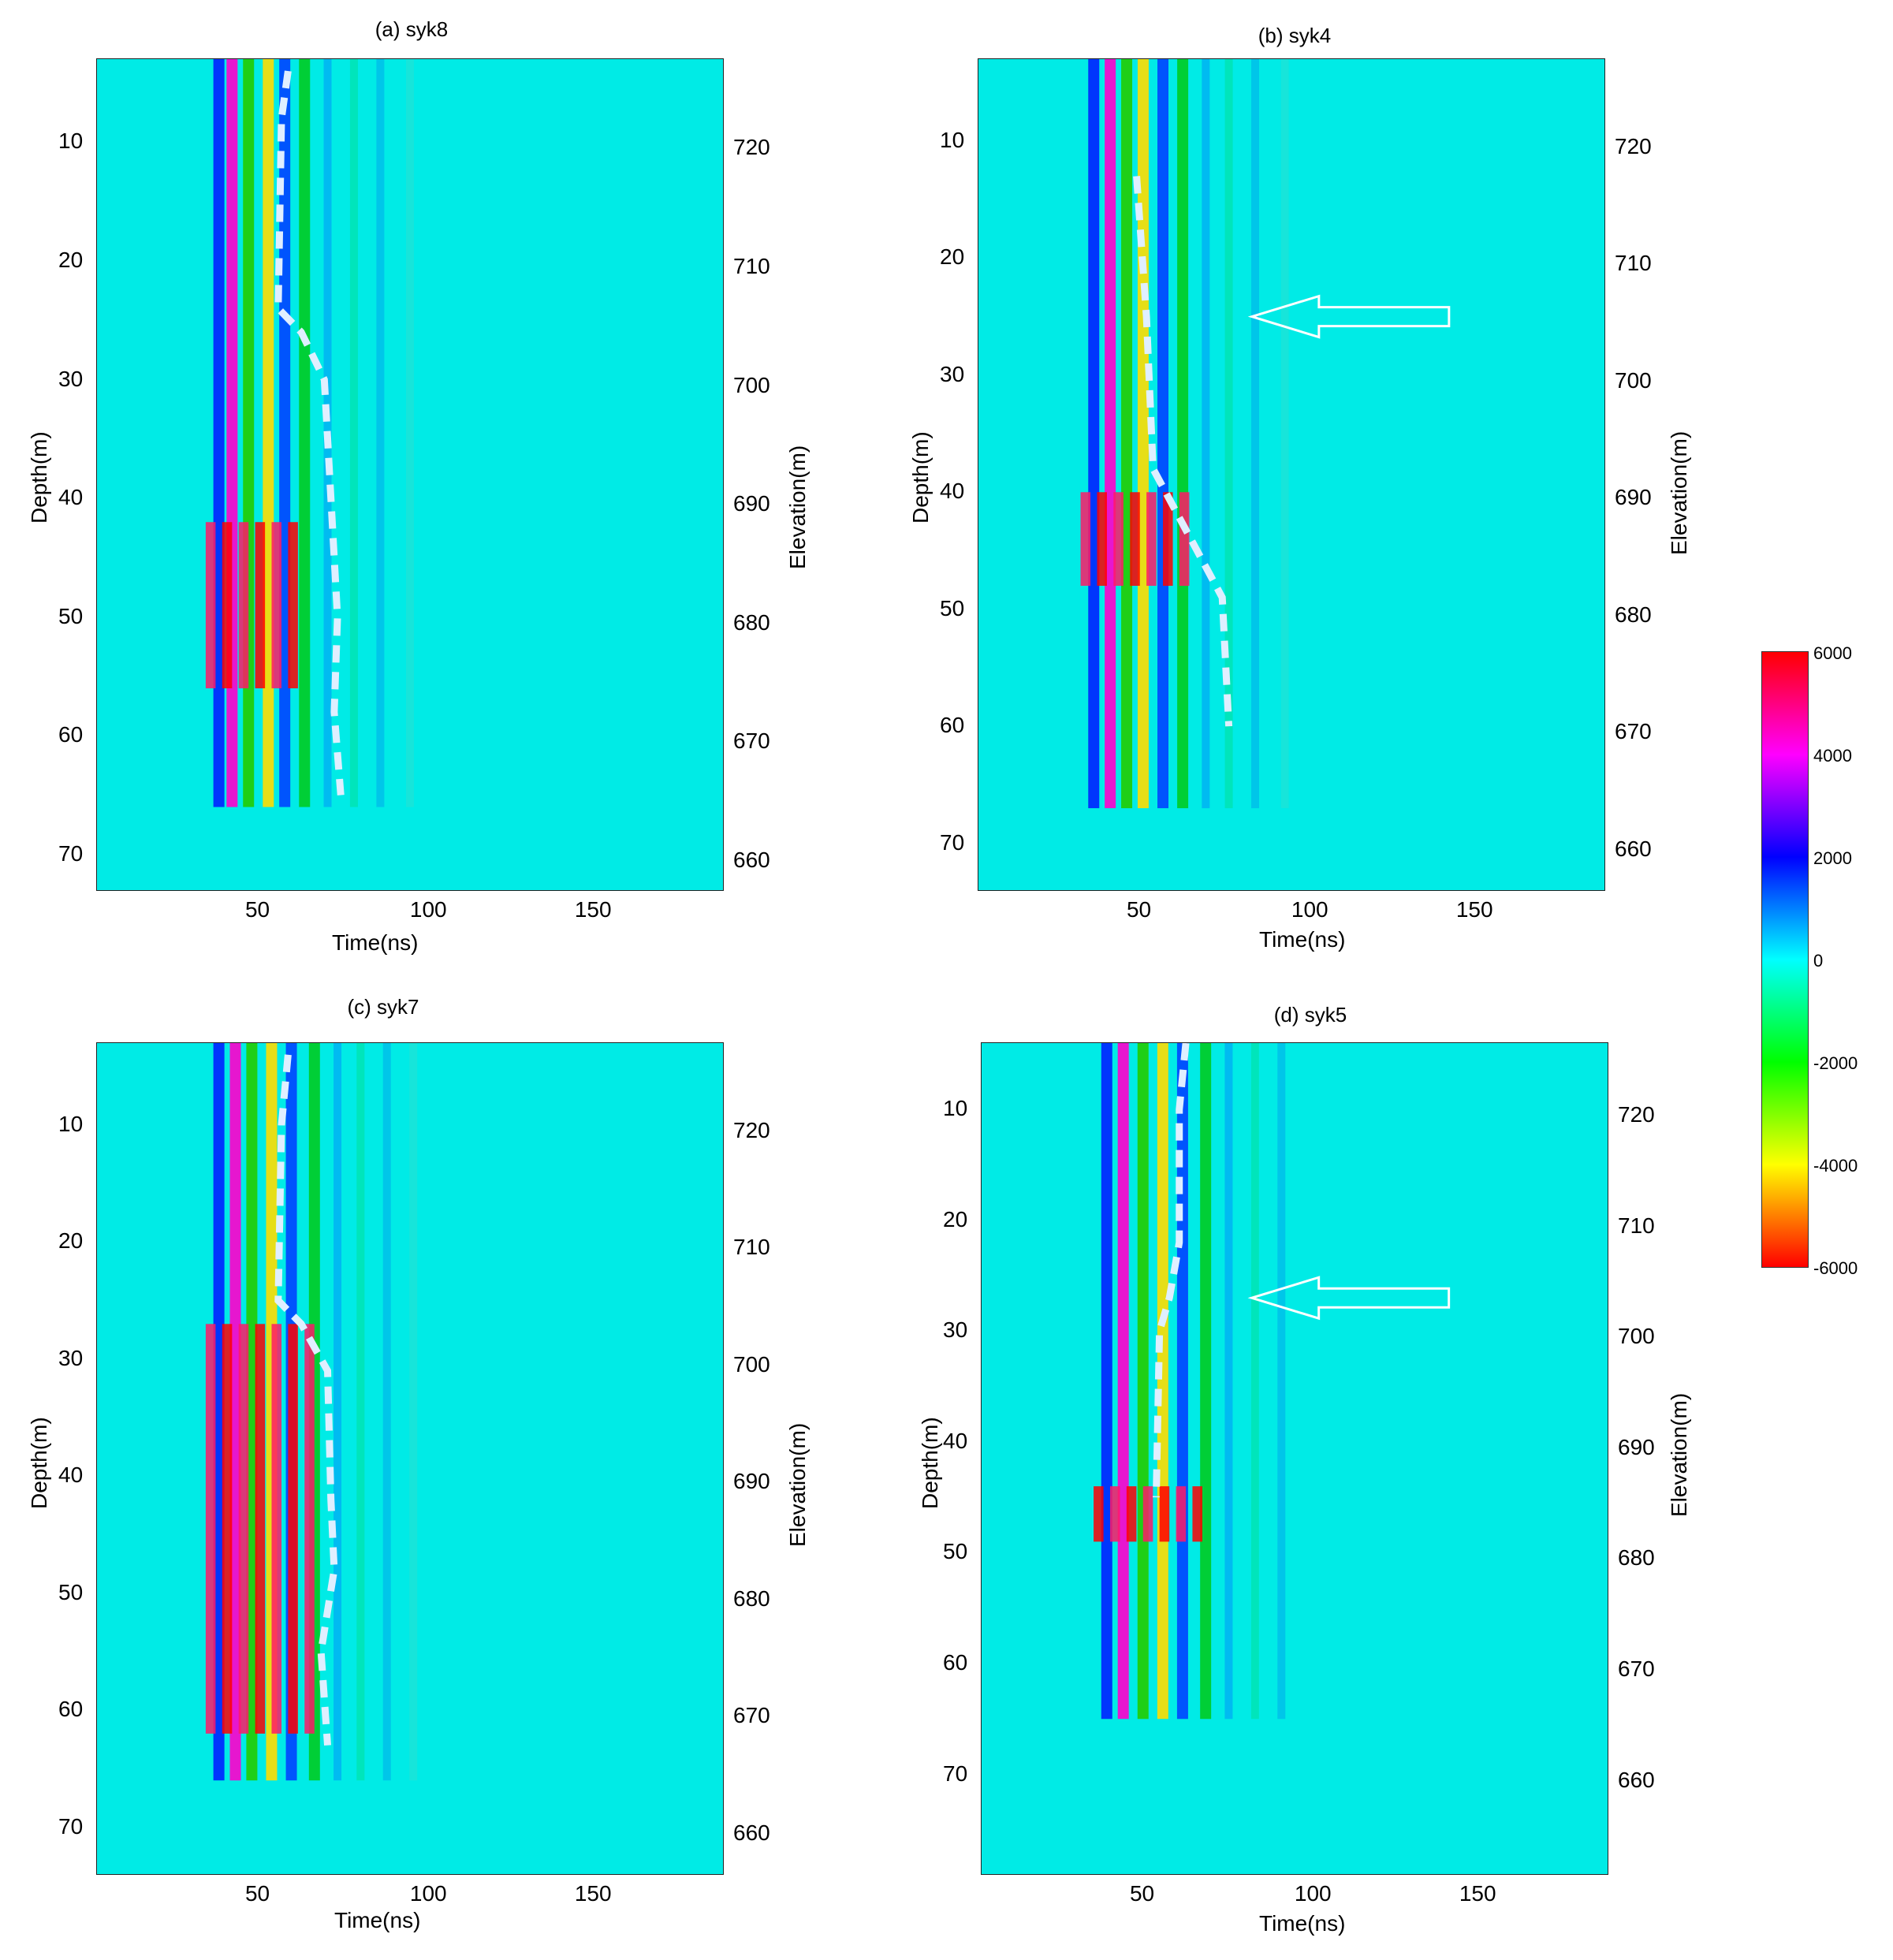 The image size is (1893, 1960). What do you see at coordinates (1679, 1454) in the screenshot?
I see `panel-d-y2label: Elevation(m)` at bounding box center [1679, 1454].